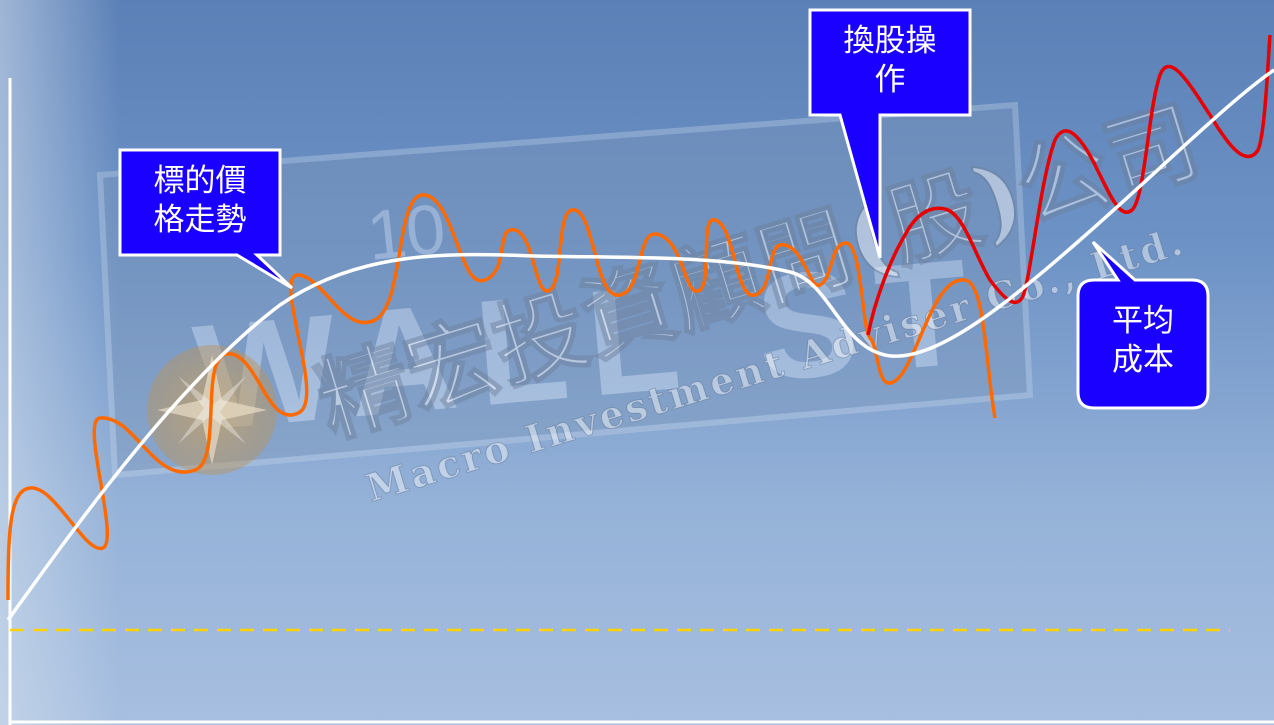 The image size is (1274, 725). I want to click on swapped-price-line, so click(1069, 185).